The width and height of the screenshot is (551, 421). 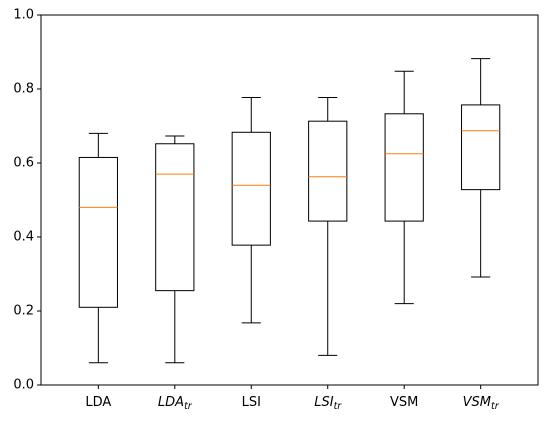 What do you see at coordinates (27, 200) in the screenshot?
I see `y-axis: 0.0 0.2 0.4 0.6 0.8 1.0` at bounding box center [27, 200].